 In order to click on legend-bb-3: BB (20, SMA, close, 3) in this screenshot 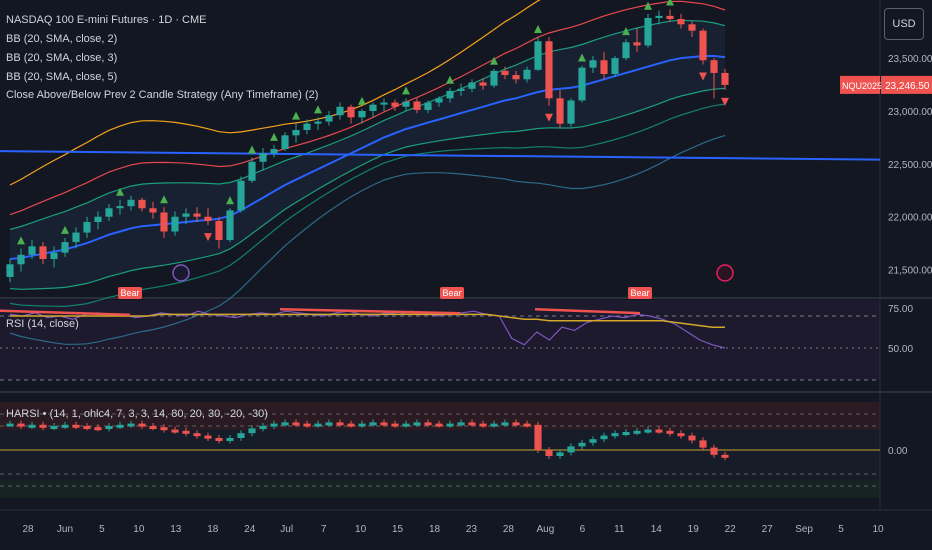, I will do `click(62, 58)`.